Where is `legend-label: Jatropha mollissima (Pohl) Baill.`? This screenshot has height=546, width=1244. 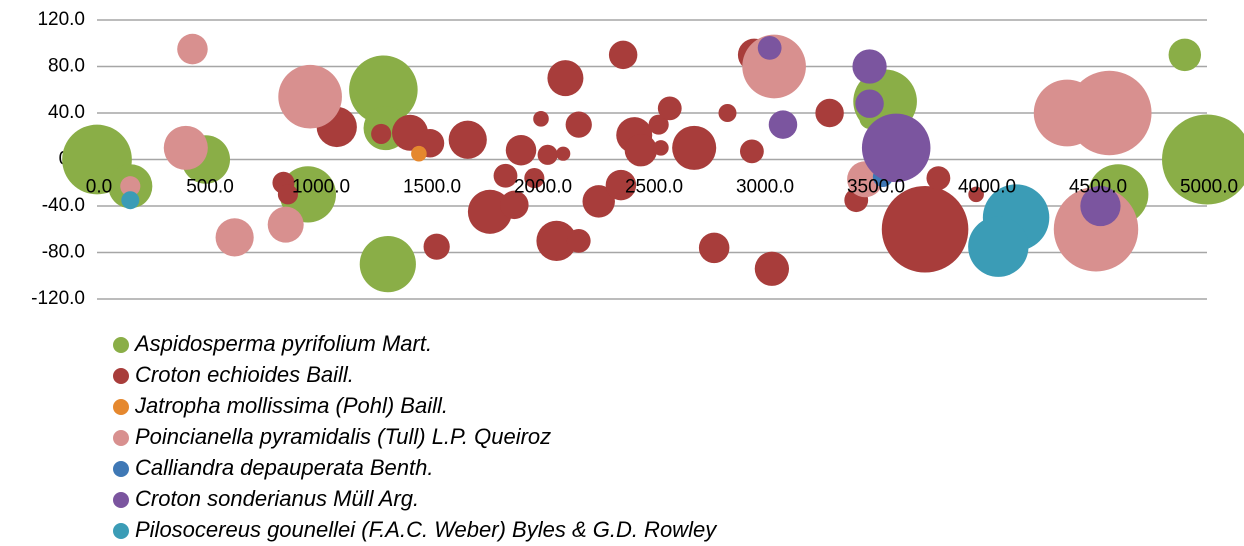 legend-label: Jatropha mollissima (Pohl) Baill. is located at coordinates (291, 405).